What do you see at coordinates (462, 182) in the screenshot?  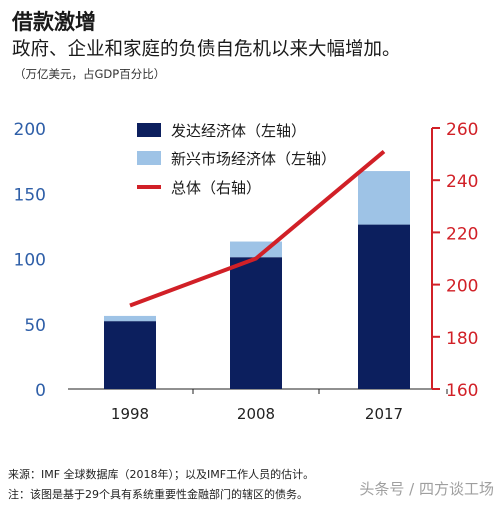 I see `right-tick-label: 240` at bounding box center [462, 182].